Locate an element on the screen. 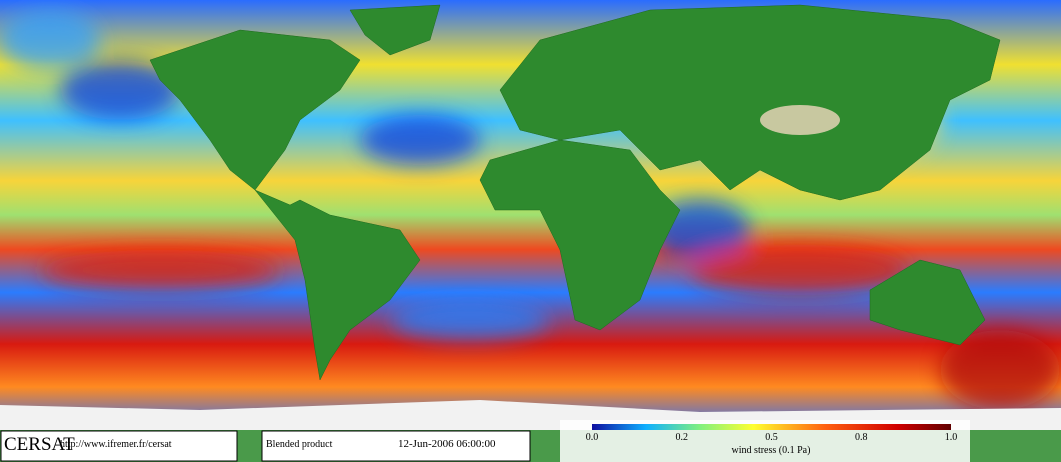  greenland is located at coordinates (395, 30).